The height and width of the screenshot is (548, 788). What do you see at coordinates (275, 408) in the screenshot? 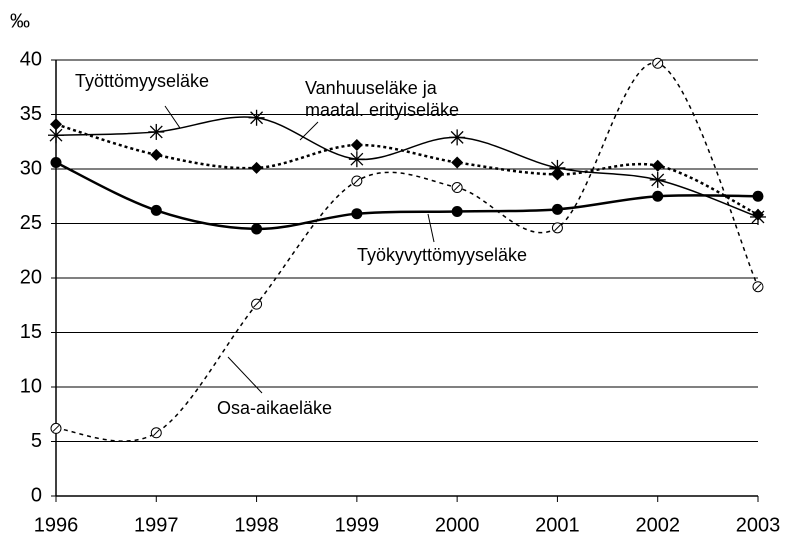
I see `series-label: Osa-aikaeläke` at bounding box center [275, 408].